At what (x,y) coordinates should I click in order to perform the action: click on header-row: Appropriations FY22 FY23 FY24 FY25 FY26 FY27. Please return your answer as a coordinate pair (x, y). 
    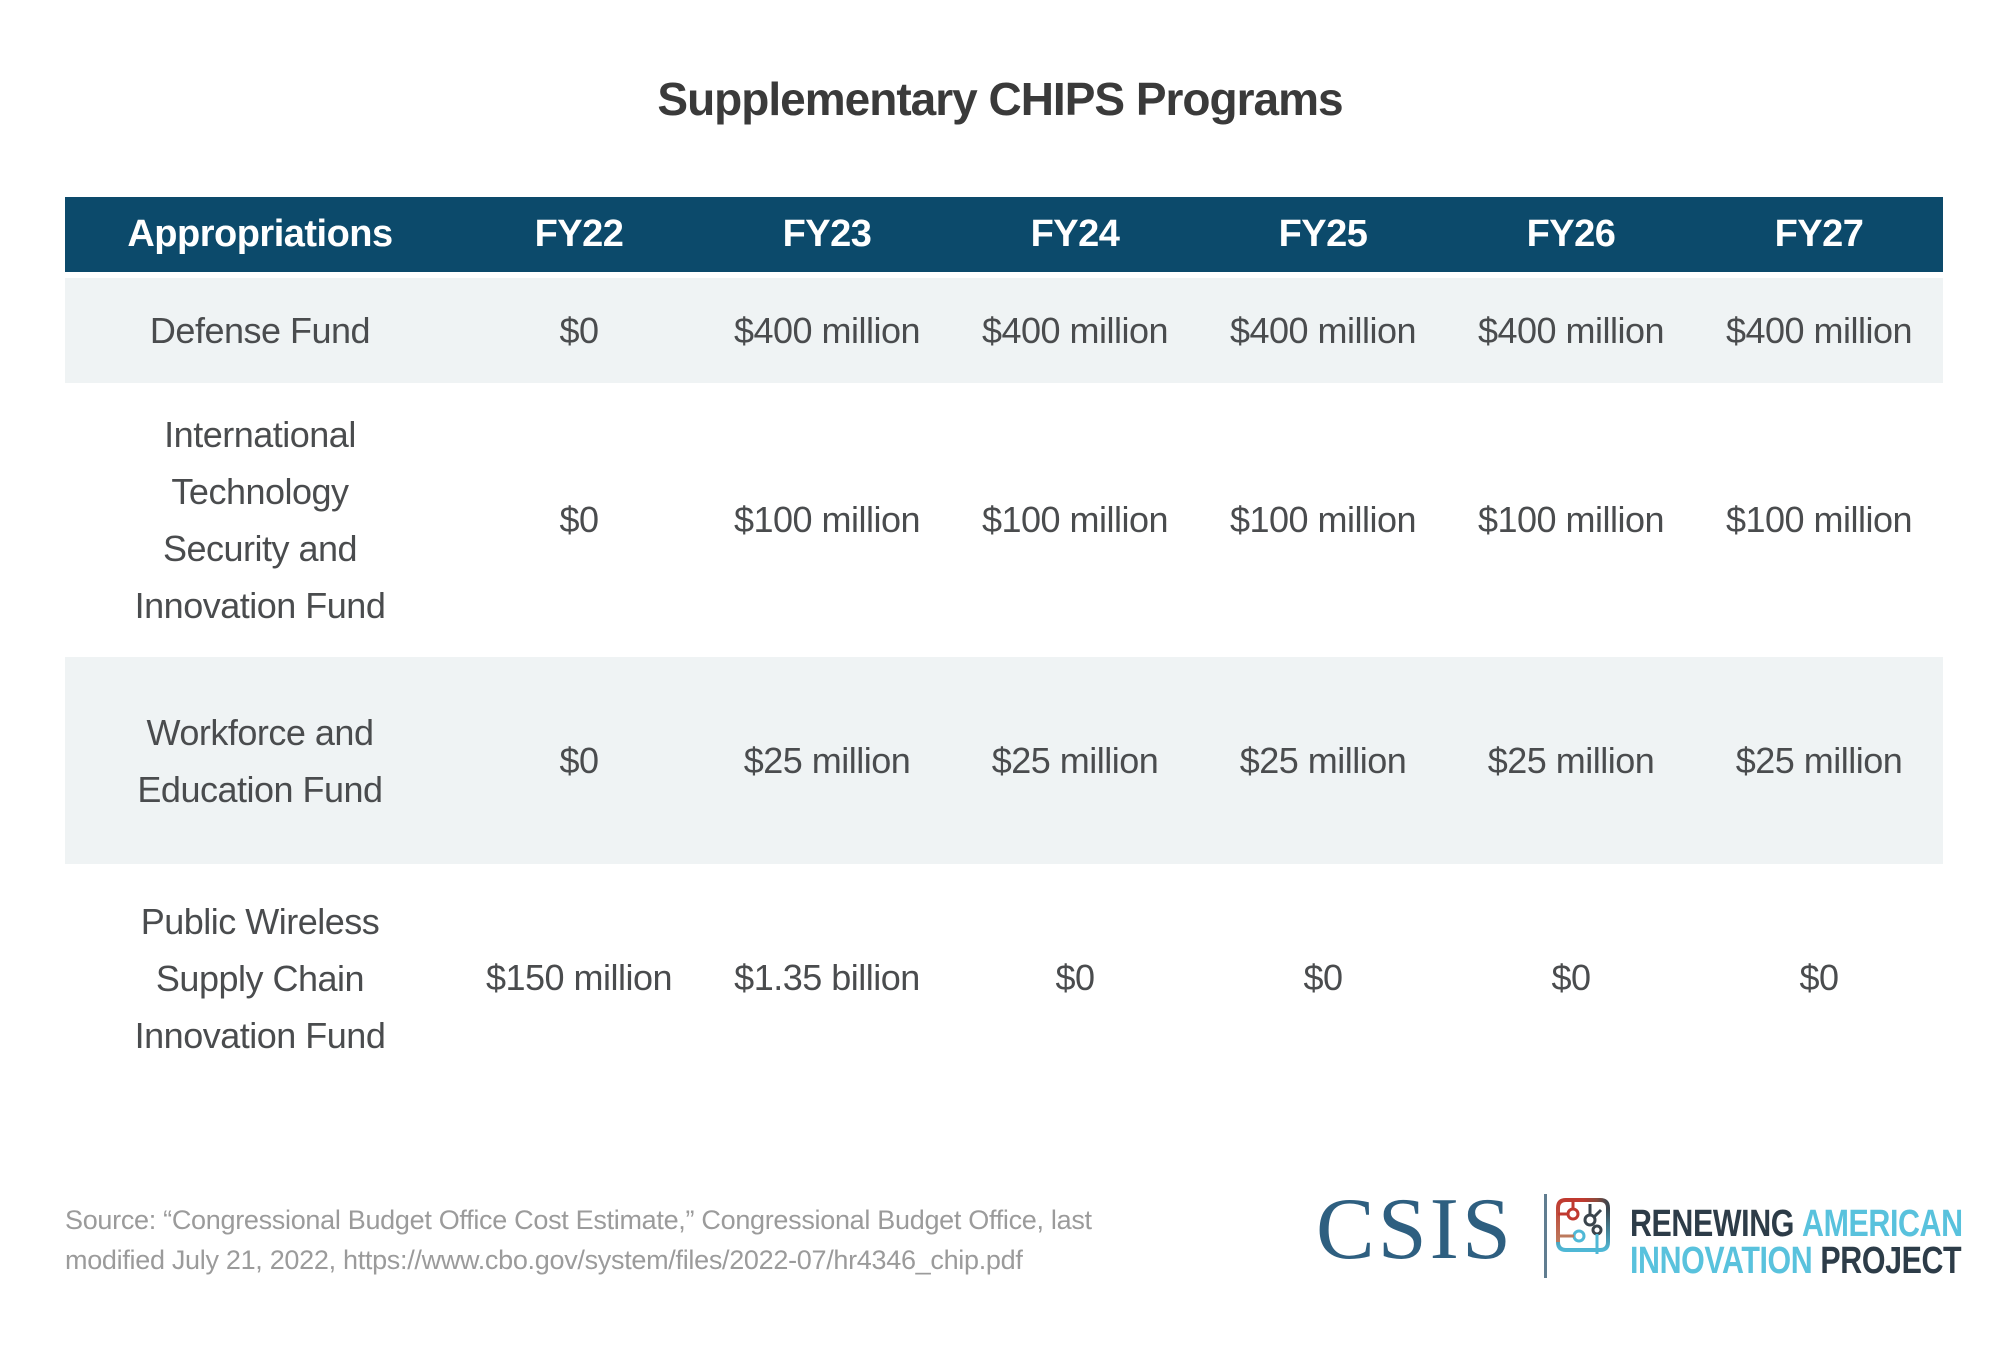
    Looking at the image, I should click on (1004, 237).